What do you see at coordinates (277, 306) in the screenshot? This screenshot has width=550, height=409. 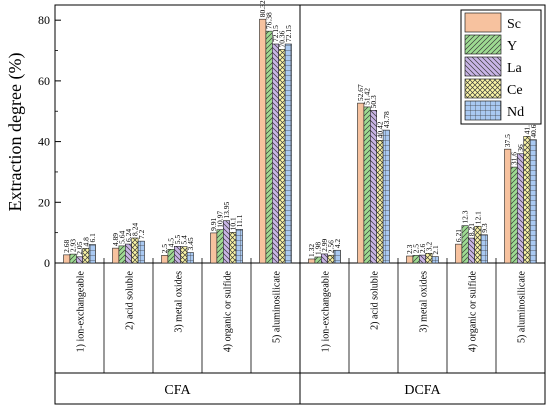 I see `category-label: 5) aluminosilicate` at bounding box center [277, 306].